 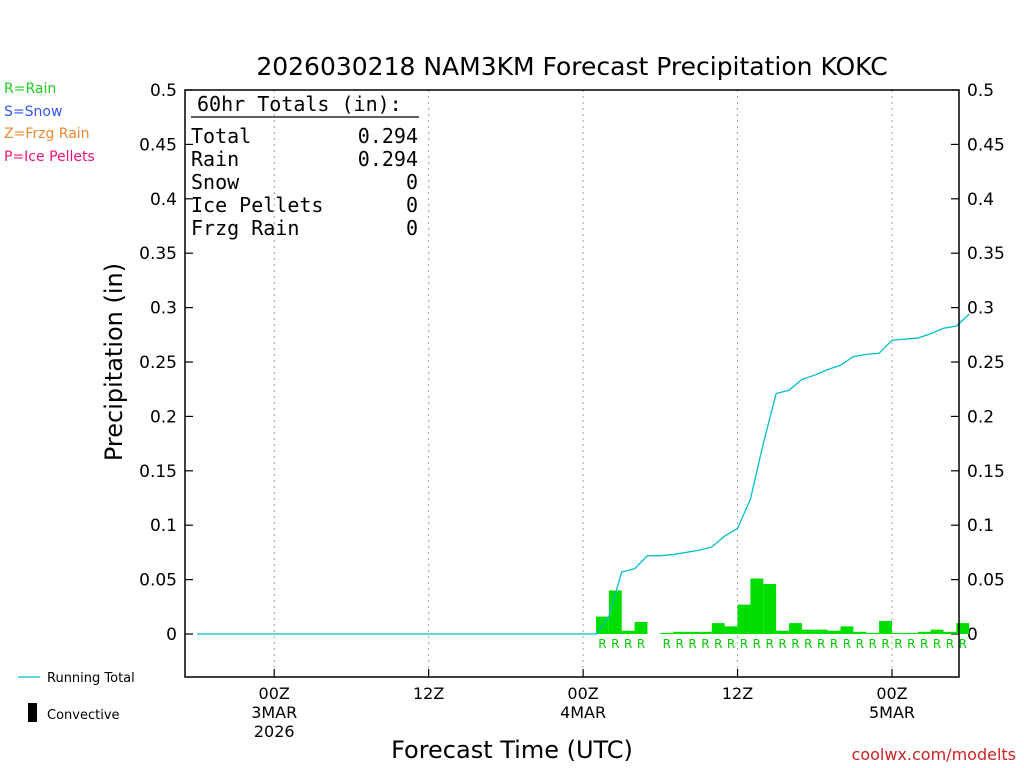 What do you see at coordinates (986, 581) in the screenshot?
I see `y-tick-label-right: 0.05` at bounding box center [986, 581].